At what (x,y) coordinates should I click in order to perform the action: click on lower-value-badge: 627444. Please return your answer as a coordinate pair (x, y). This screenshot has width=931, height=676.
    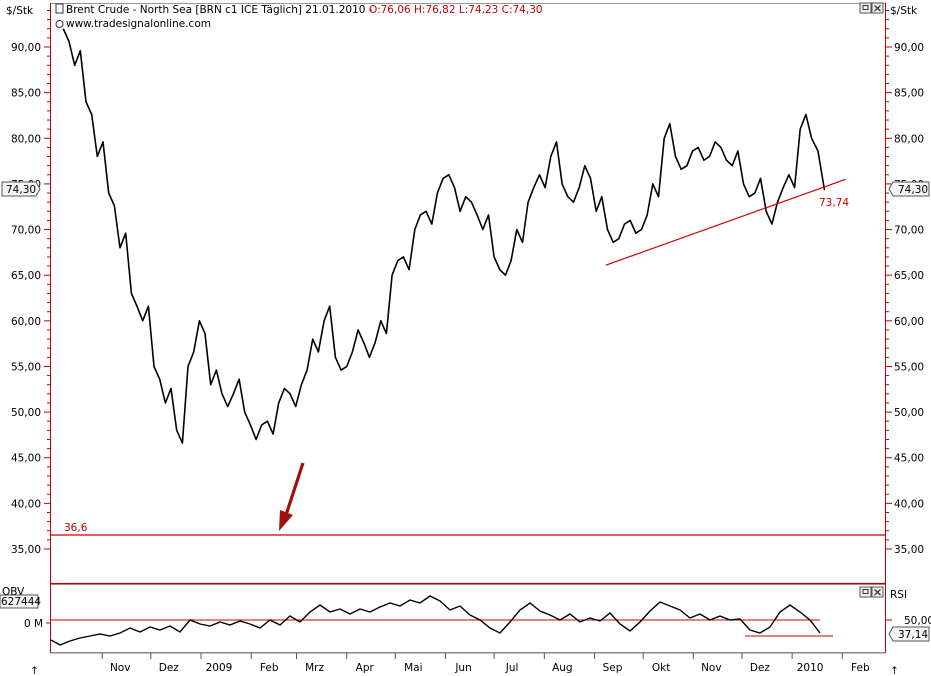
    Looking at the image, I should click on (20, 601).